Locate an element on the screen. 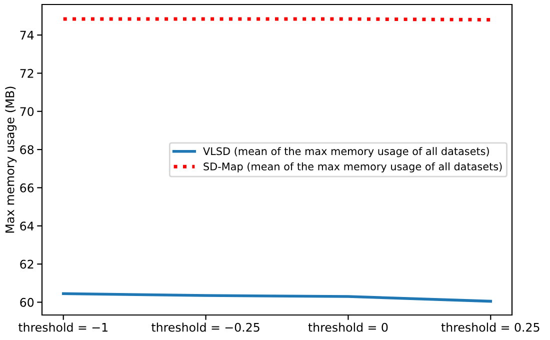 The height and width of the screenshot is (340, 550). y-tick-label: 74 is located at coordinates (27, 35).